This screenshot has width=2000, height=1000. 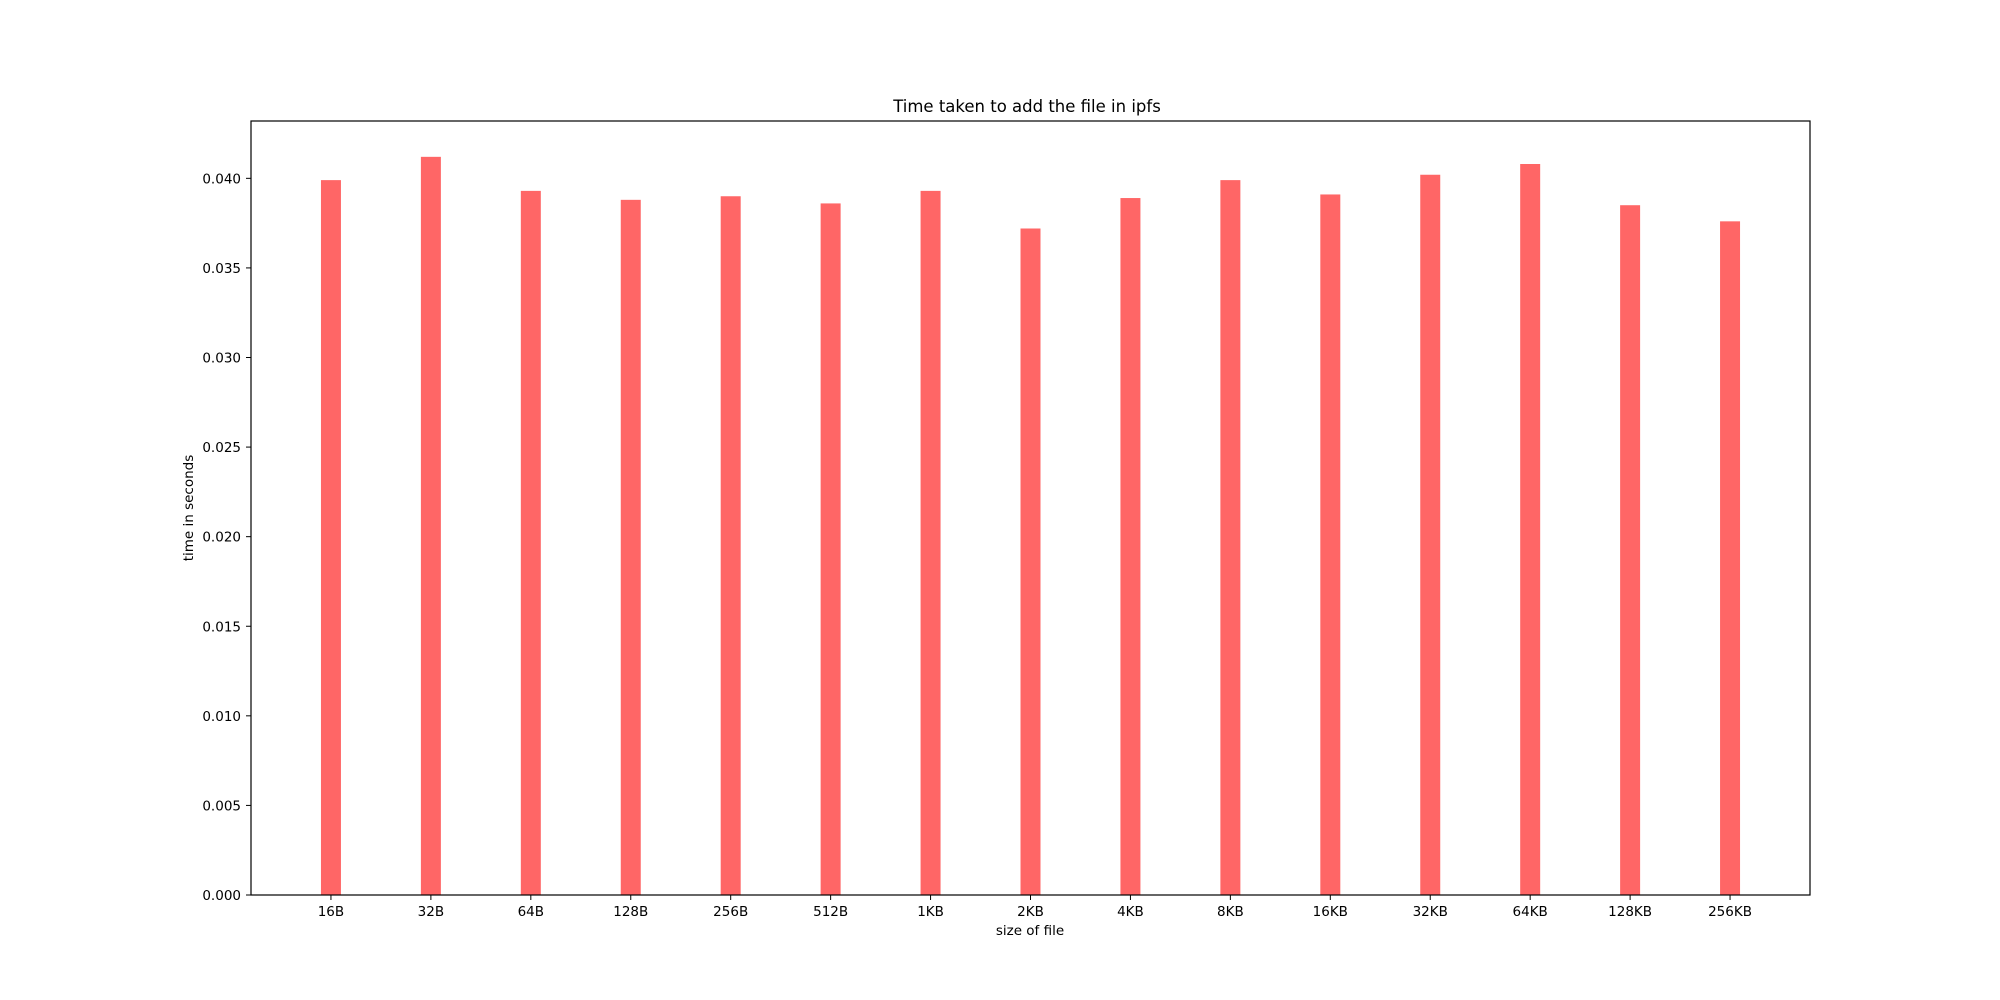 What do you see at coordinates (1430, 912) in the screenshot?
I see `x-tick-label: 32KB` at bounding box center [1430, 912].